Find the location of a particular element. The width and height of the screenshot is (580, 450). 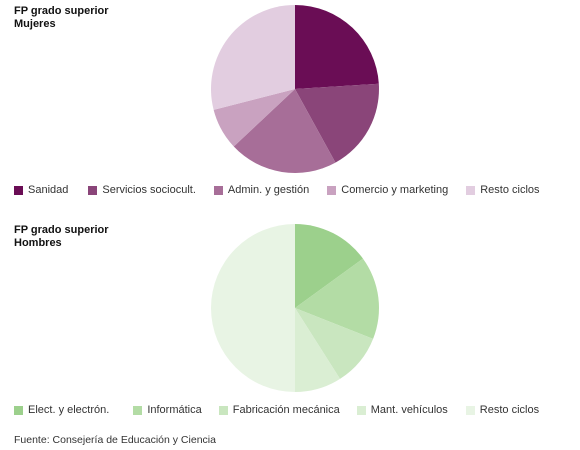

legend-label: Mant. vehículos is located at coordinates (409, 410).